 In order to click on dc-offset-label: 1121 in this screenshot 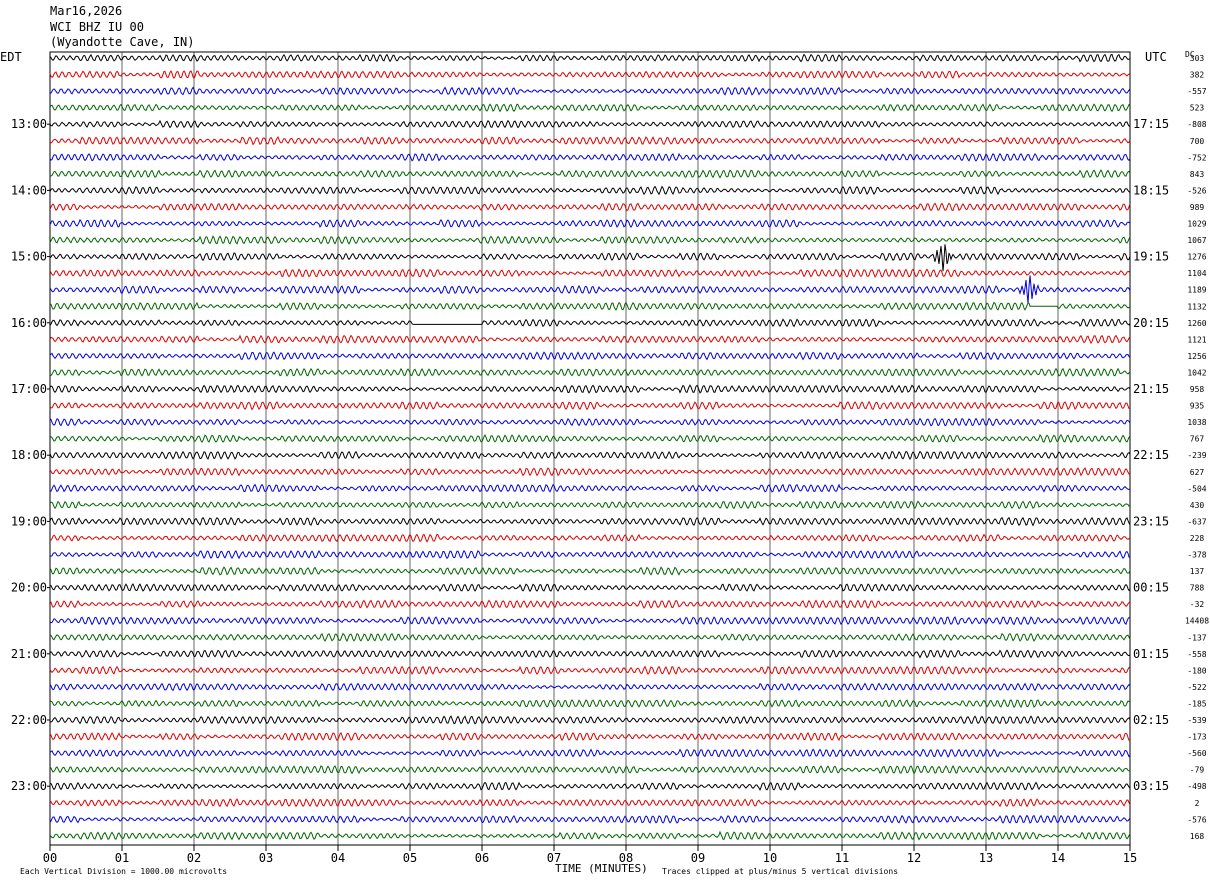, I will do `click(1196, 339)`.